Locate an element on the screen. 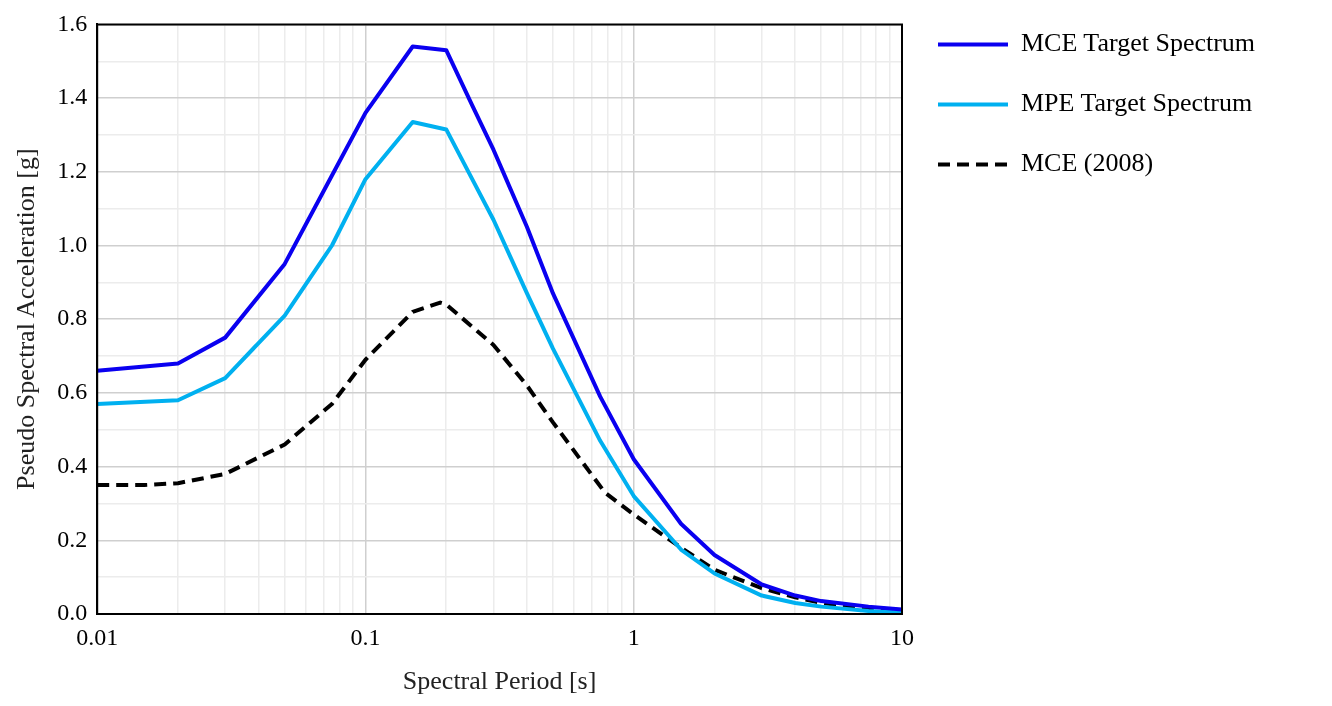  y-tick-label: 0.0 is located at coordinates (72, 612).